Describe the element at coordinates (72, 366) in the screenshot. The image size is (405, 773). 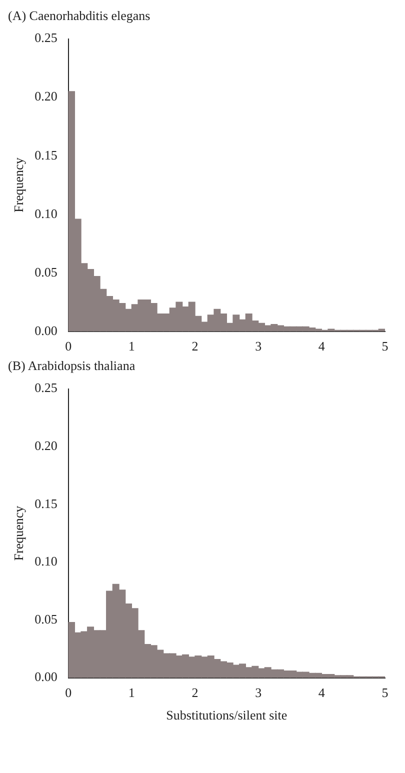
I see `chart-title: (B) Arabidopsis thaliana` at that location.